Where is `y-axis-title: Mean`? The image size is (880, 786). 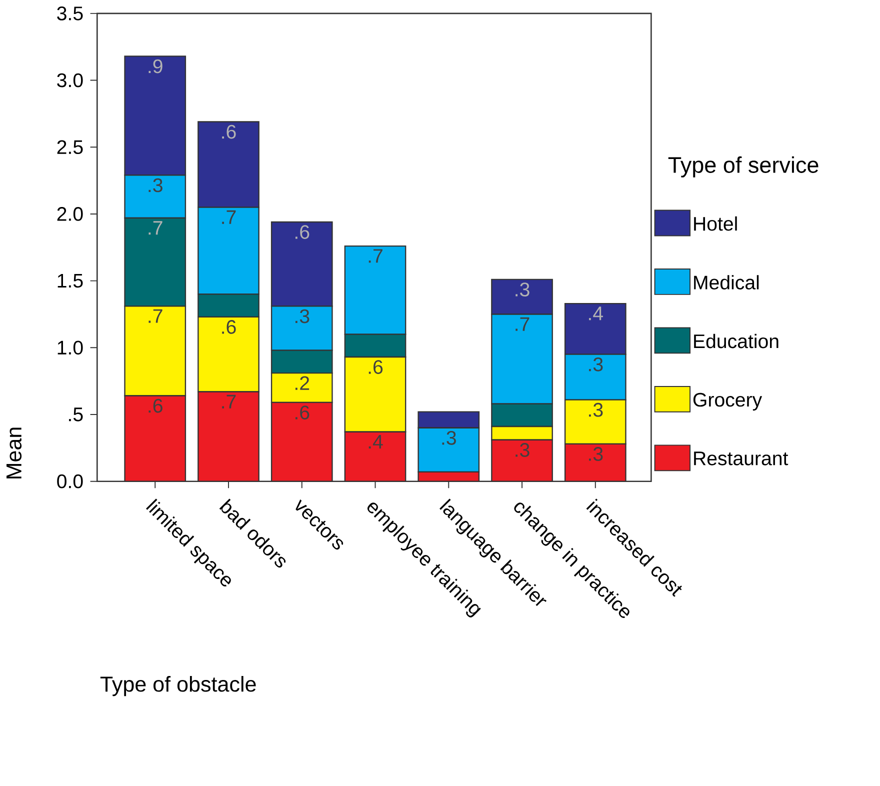
y-axis-title: Mean is located at coordinates (14, 453).